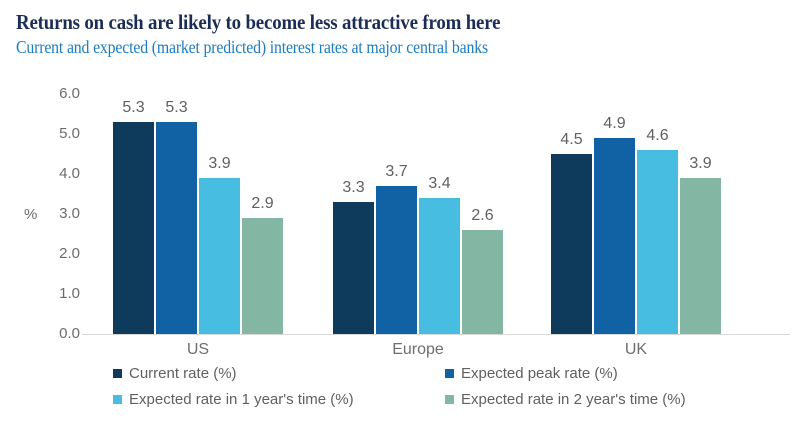  What do you see at coordinates (539, 373) in the screenshot?
I see `legend-item-label: Expected peak rate (%)` at bounding box center [539, 373].